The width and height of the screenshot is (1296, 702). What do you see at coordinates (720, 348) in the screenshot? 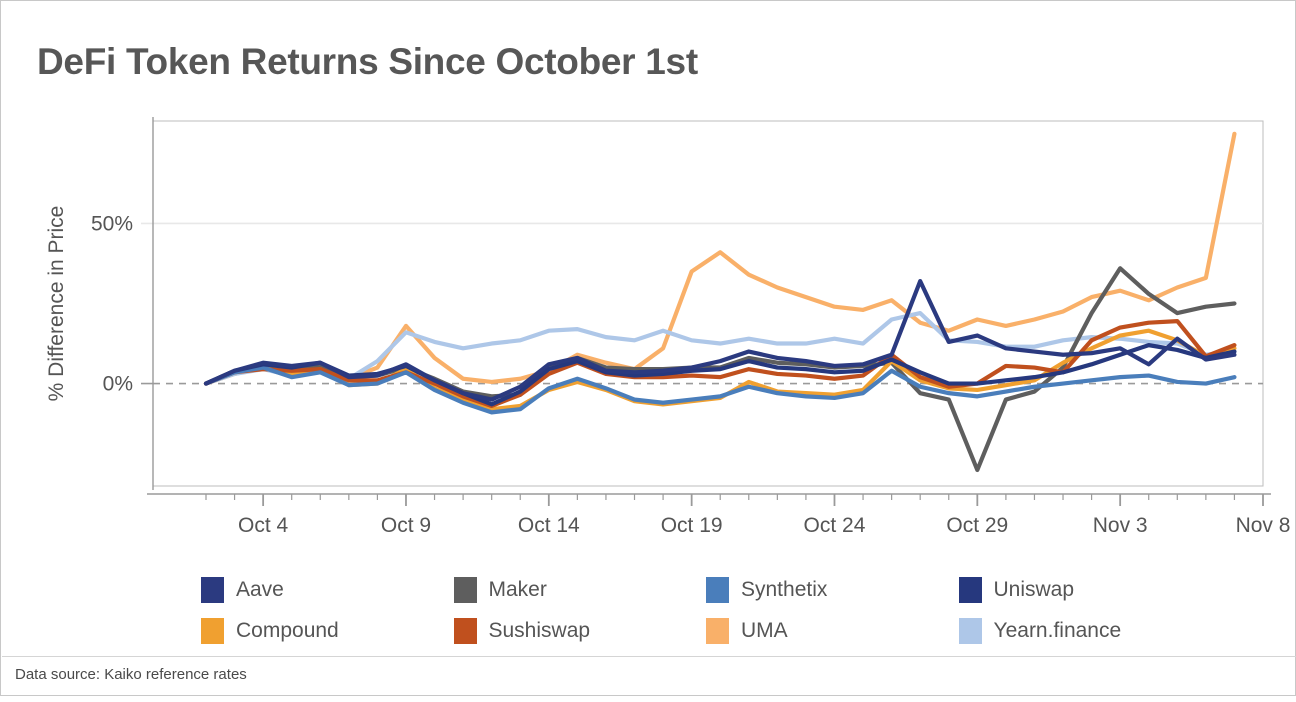
I see `series-line-yearn-finance` at bounding box center [720, 348].